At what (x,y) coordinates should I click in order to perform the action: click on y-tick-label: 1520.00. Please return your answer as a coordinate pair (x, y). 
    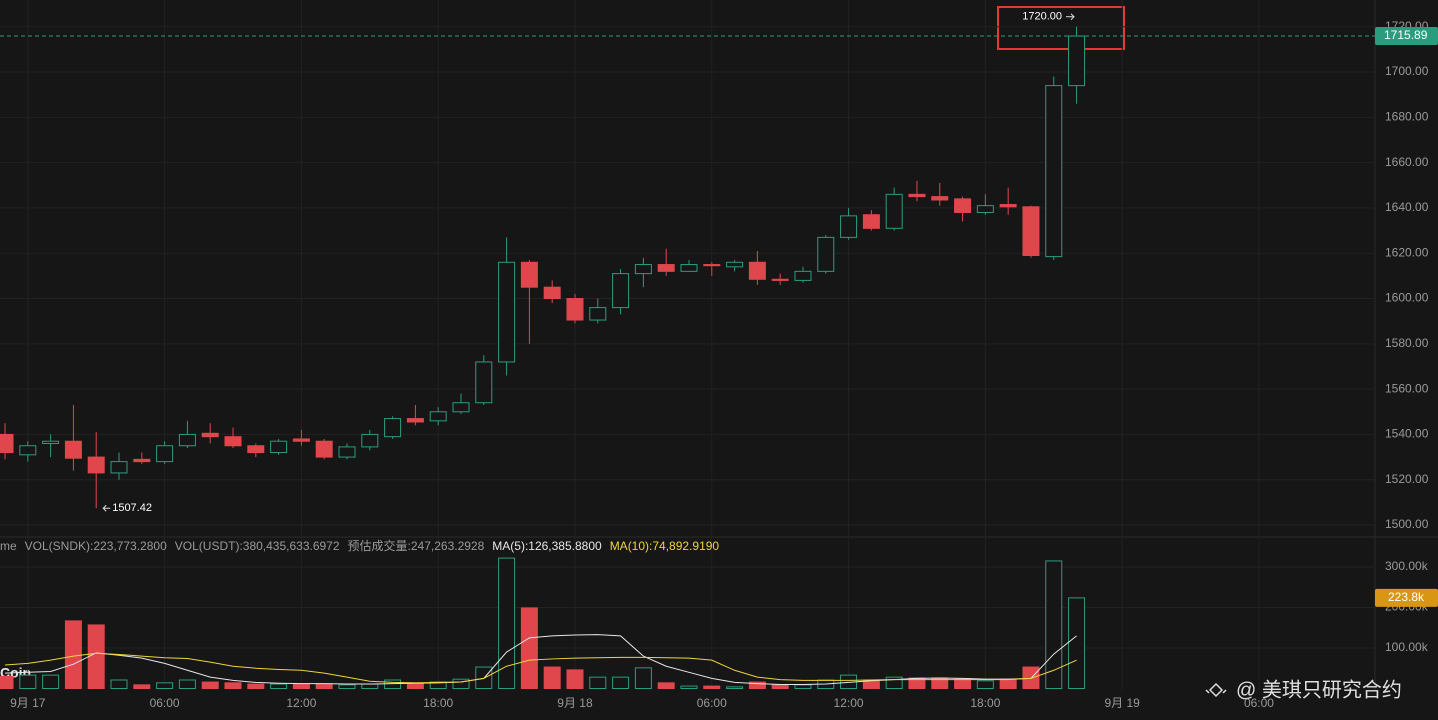
    Looking at the image, I should click on (1407, 479).